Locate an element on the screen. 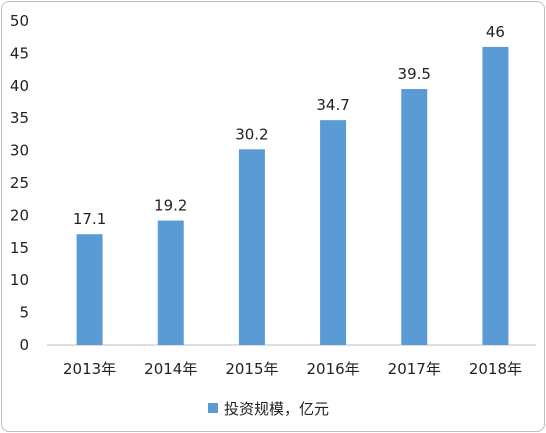 The image size is (546, 433). data-label: 19.2 is located at coordinates (170, 206).